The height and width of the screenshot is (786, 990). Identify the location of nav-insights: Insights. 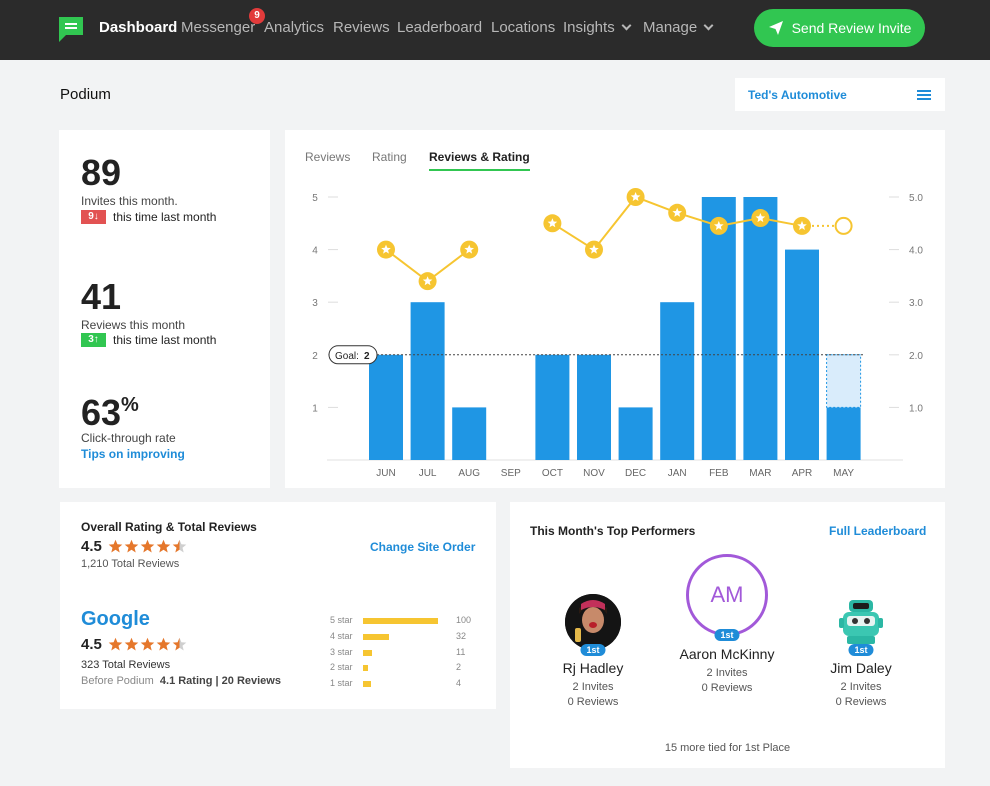
(597, 27).